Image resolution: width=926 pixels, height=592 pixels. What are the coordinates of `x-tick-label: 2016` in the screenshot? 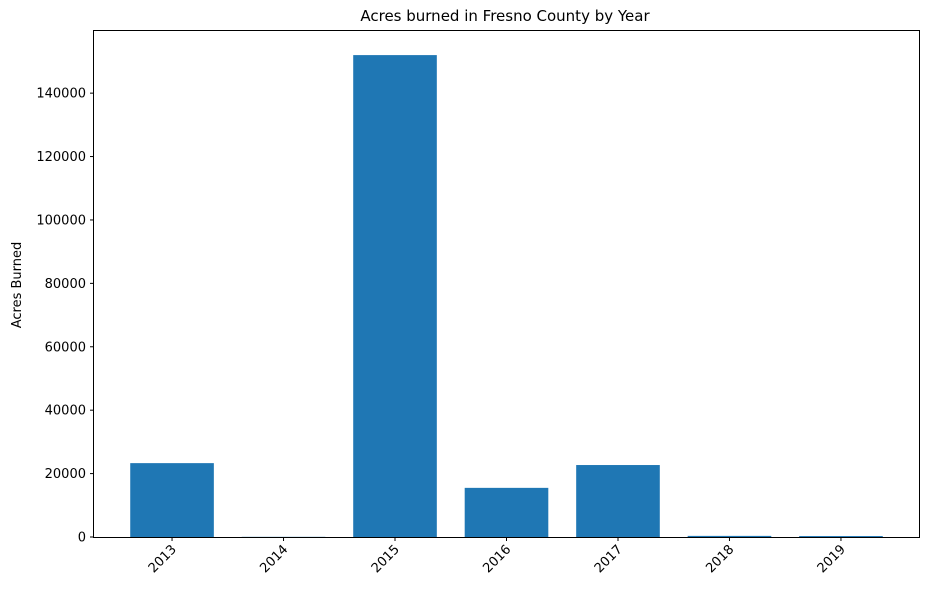 It's located at (497, 559).